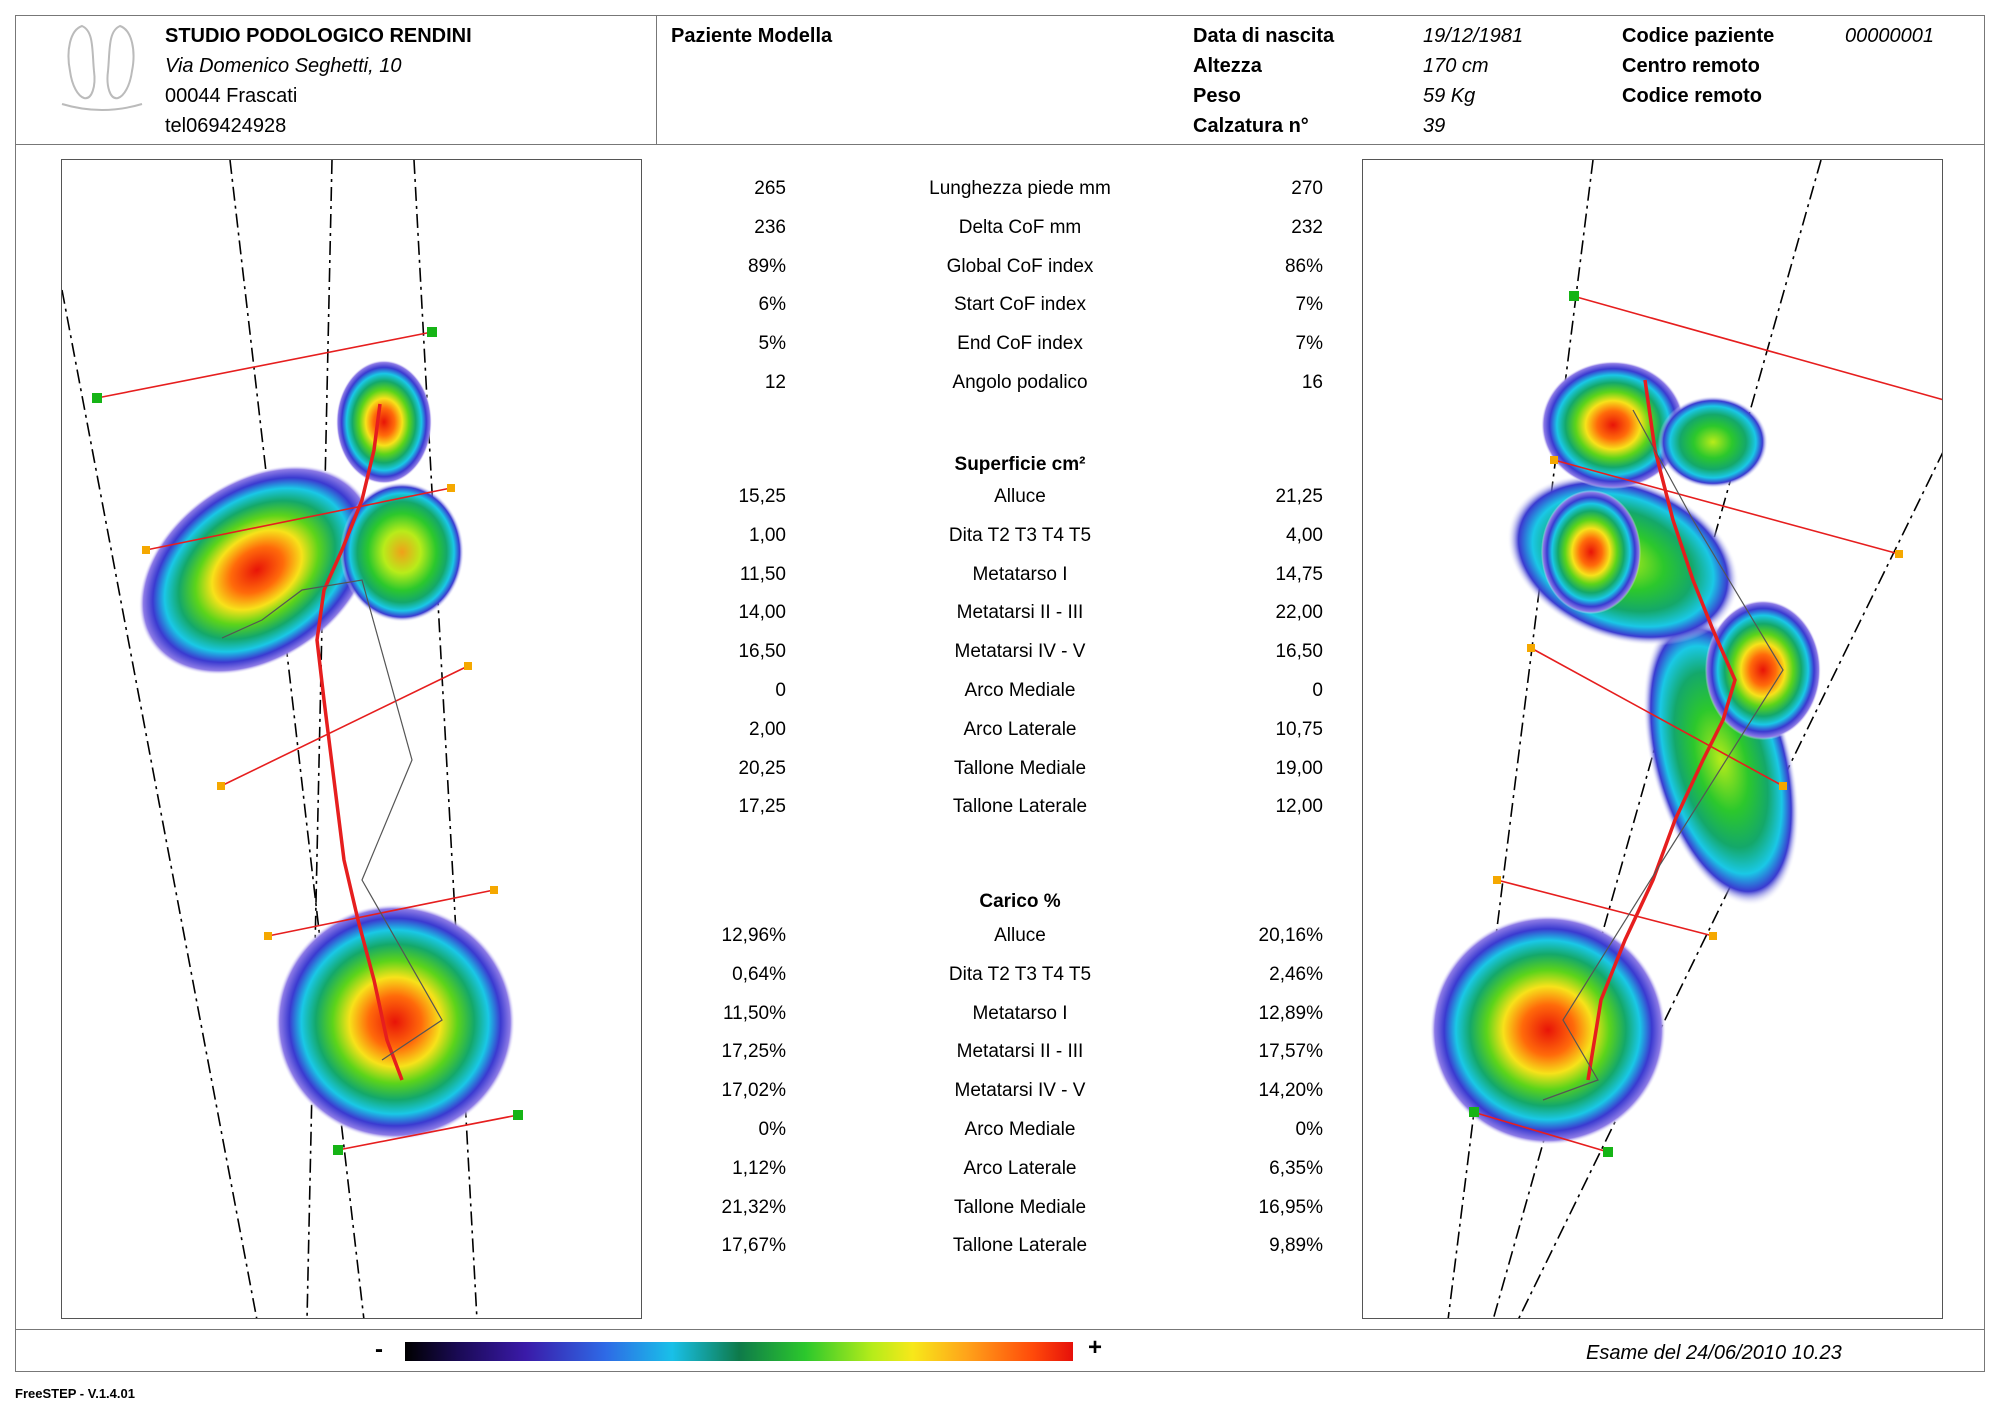 The height and width of the screenshot is (1410, 2000). I want to click on metric-row: 5% End CoF index 7%, so click(1000, 346).